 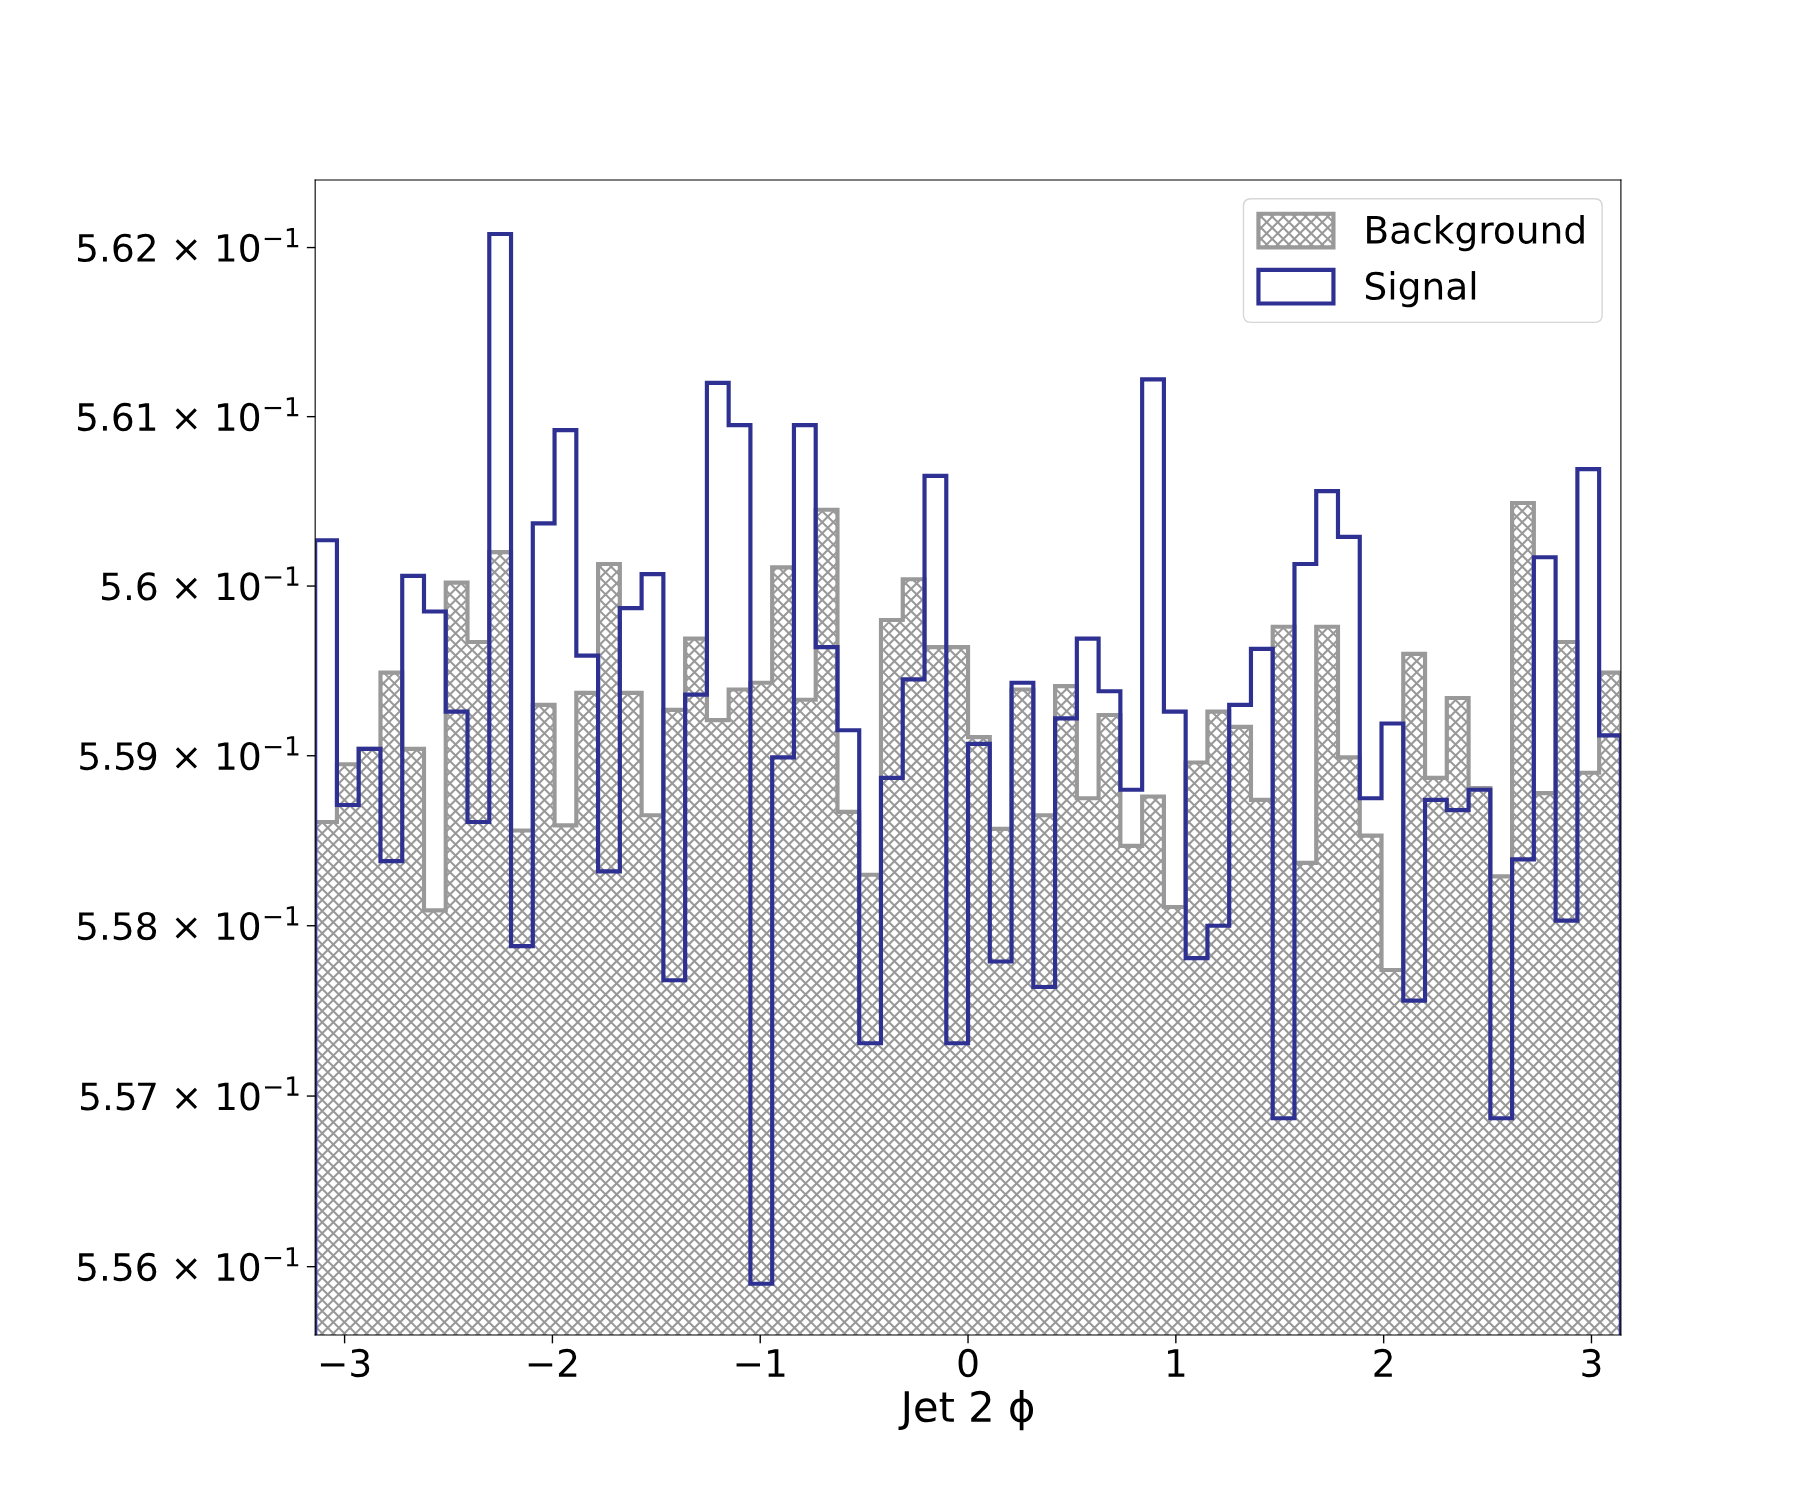 I want to click on x-tick-label: −3, so click(x=345, y=1363).